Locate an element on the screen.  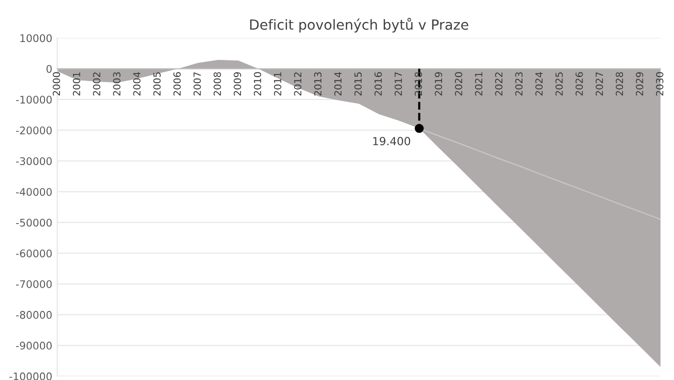
y-tick-label: -80000 is located at coordinates (34, 314).